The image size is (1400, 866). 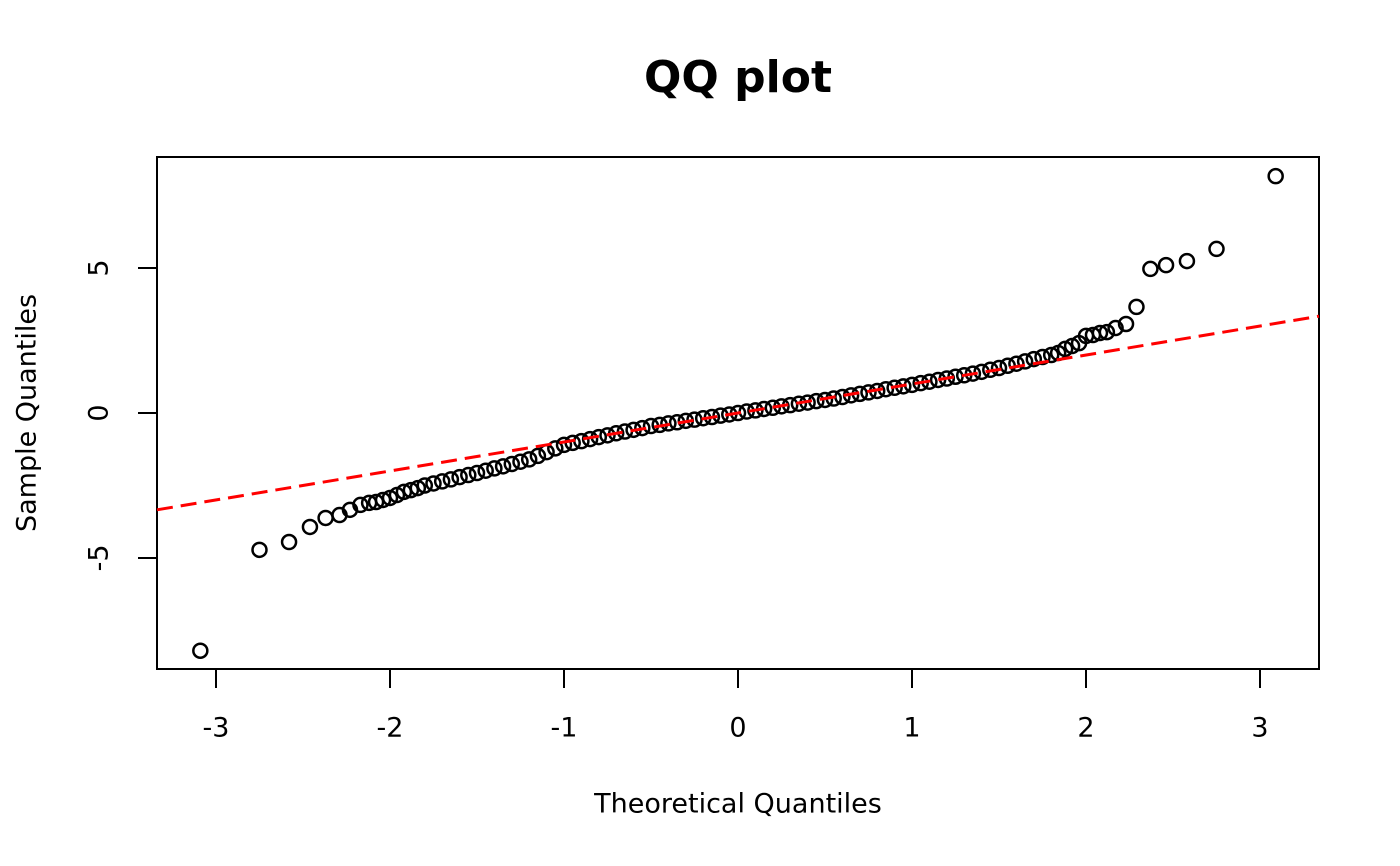 What do you see at coordinates (1085, 728) in the screenshot?
I see `x-tick-label: 2` at bounding box center [1085, 728].